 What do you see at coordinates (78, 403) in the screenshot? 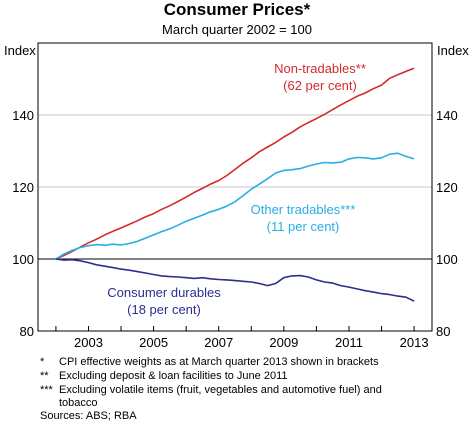
I see `footnote-text: tobacco` at bounding box center [78, 403].